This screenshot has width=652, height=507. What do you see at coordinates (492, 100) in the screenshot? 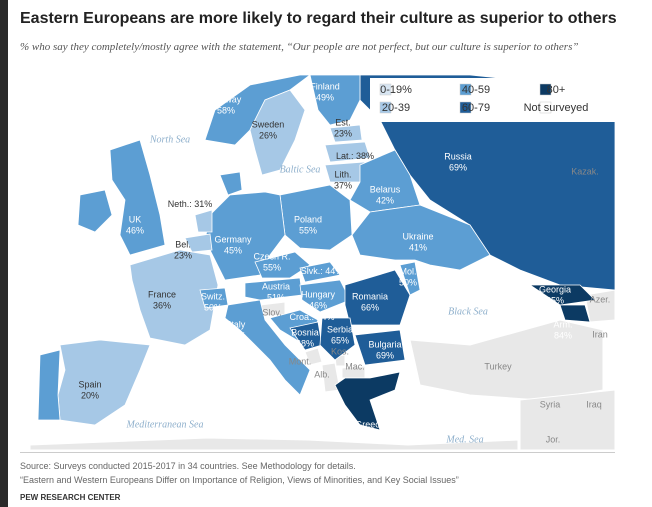
I see `legend-box` at bounding box center [492, 100].